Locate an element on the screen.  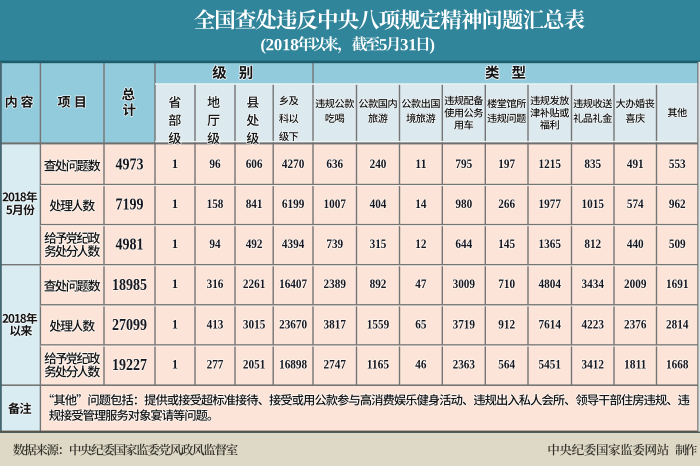
svg-text: 46 is located at coordinates (421, 364).